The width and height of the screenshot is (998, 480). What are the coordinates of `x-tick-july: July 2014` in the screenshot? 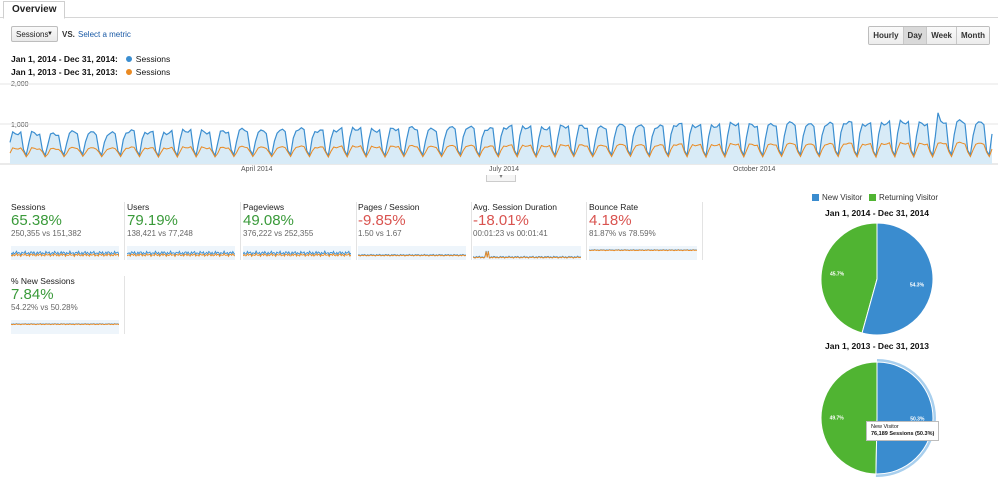 It's located at (504, 169).